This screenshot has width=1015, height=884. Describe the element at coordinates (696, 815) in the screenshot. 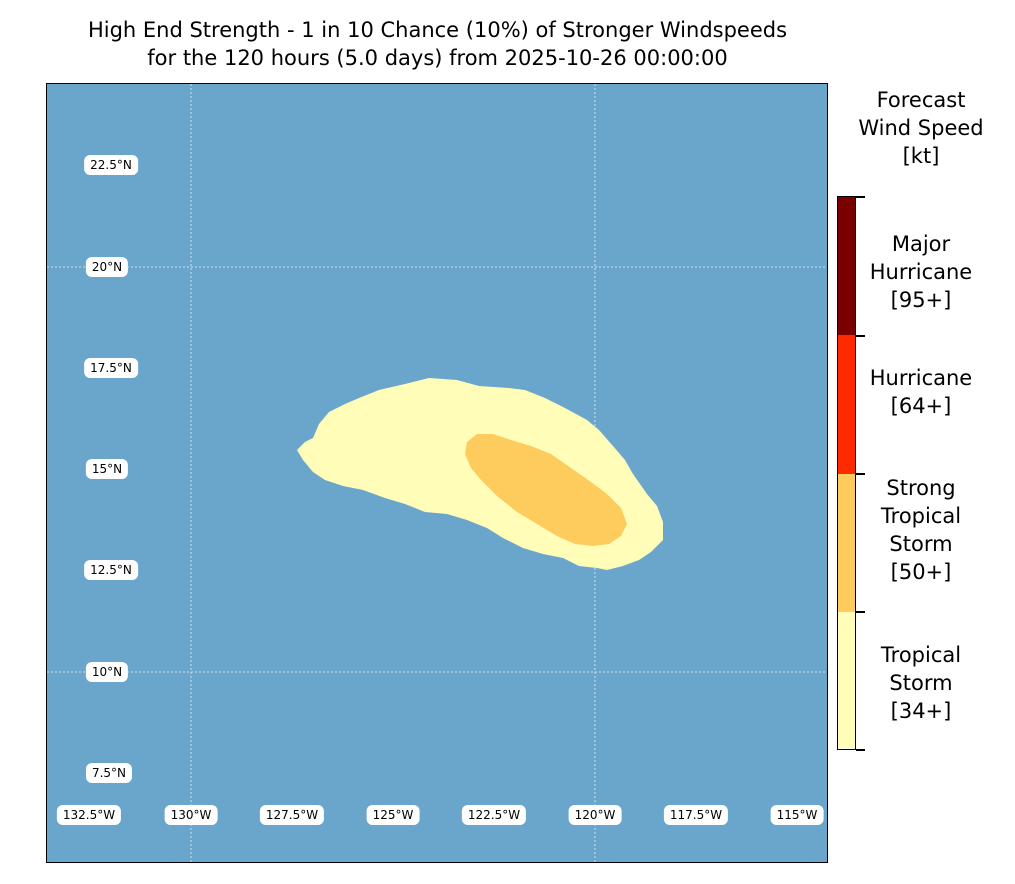

I see `lon-label-117-5w: 117.5°W` at that location.